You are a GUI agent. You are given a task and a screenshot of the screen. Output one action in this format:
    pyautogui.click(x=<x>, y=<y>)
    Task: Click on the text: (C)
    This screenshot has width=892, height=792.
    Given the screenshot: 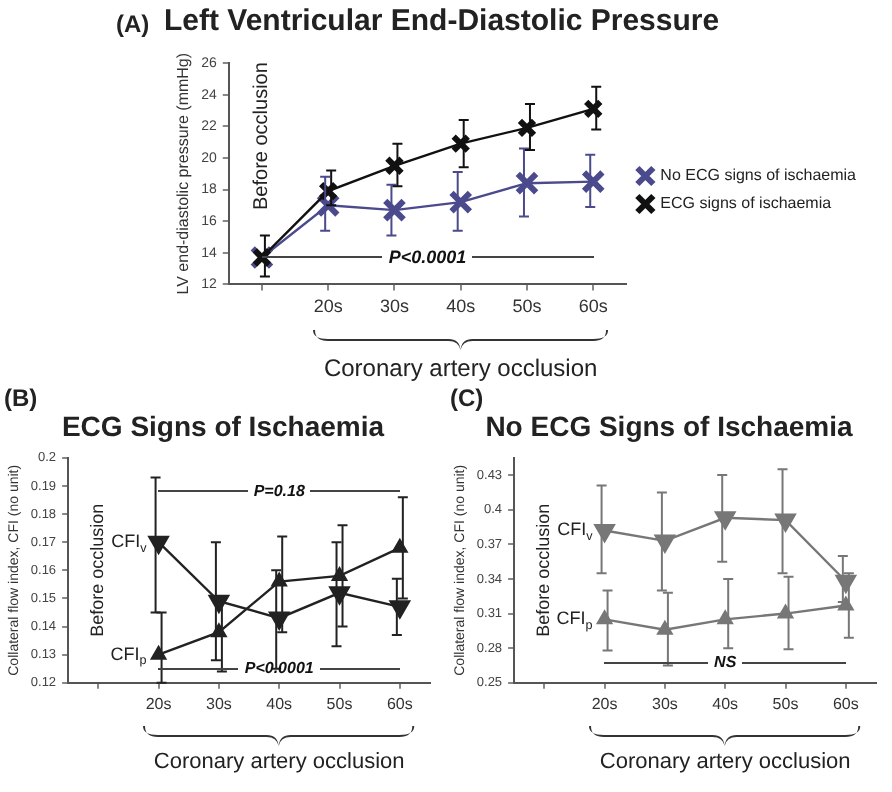 What is the action you would take?
    pyautogui.click(x=467, y=398)
    